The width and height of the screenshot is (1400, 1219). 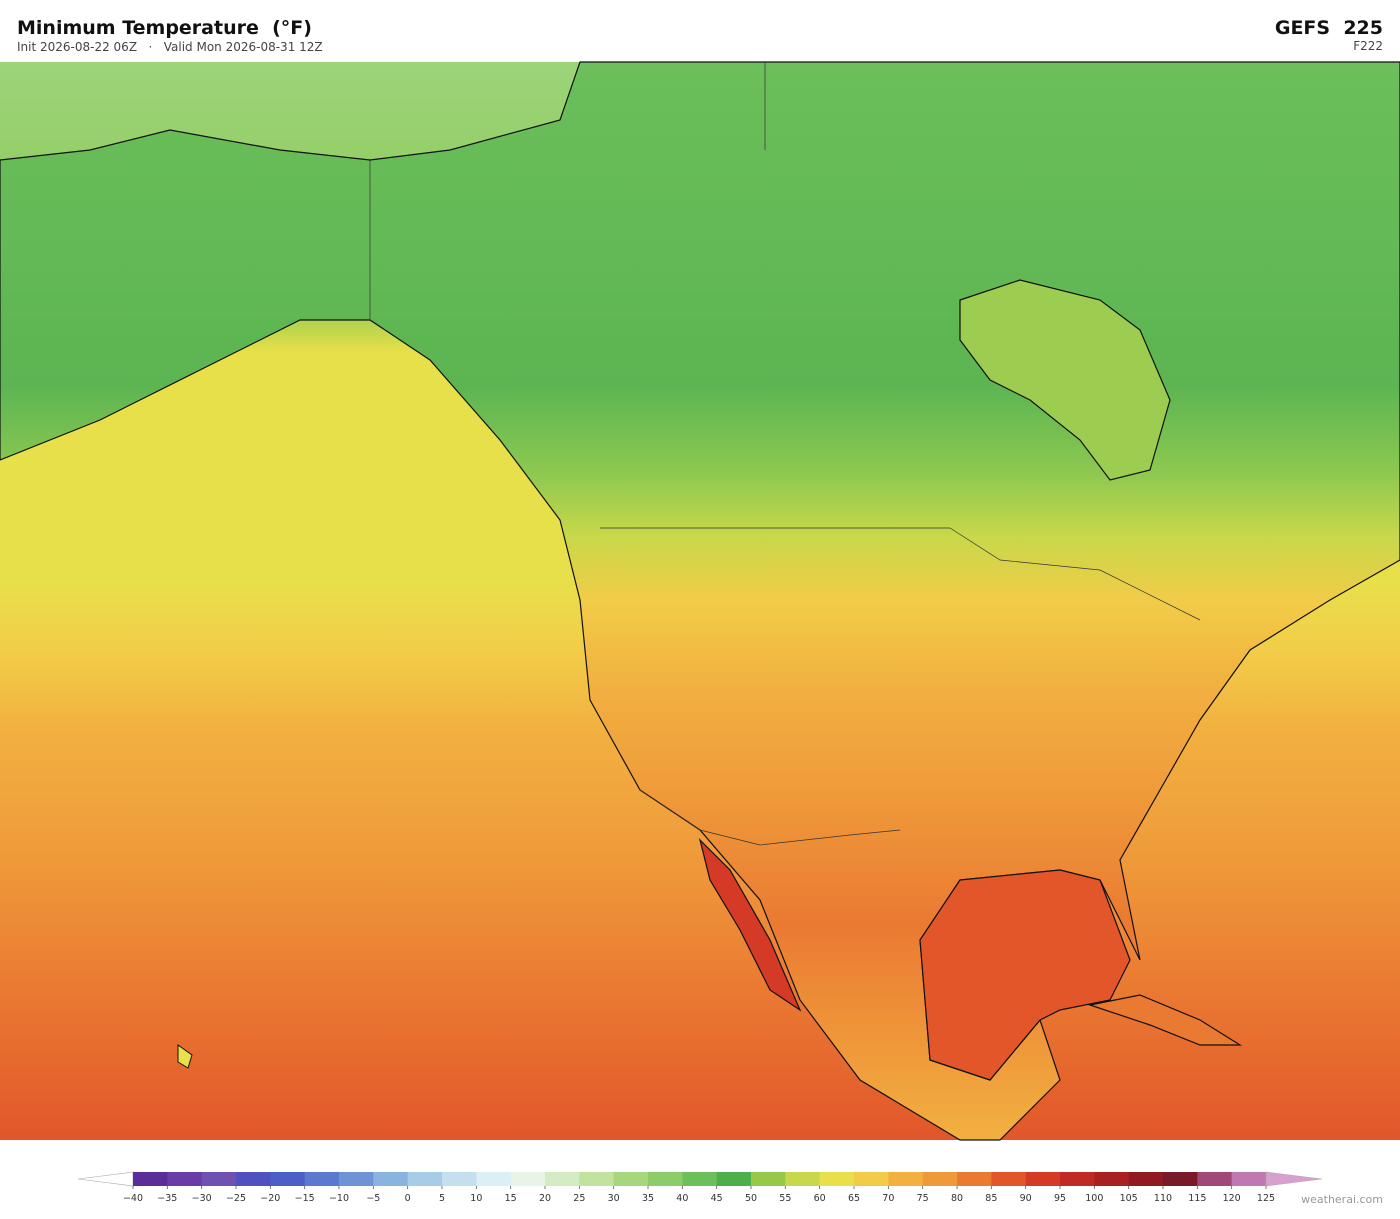 I want to click on tick-label: 0, so click(x=408, y=1198).